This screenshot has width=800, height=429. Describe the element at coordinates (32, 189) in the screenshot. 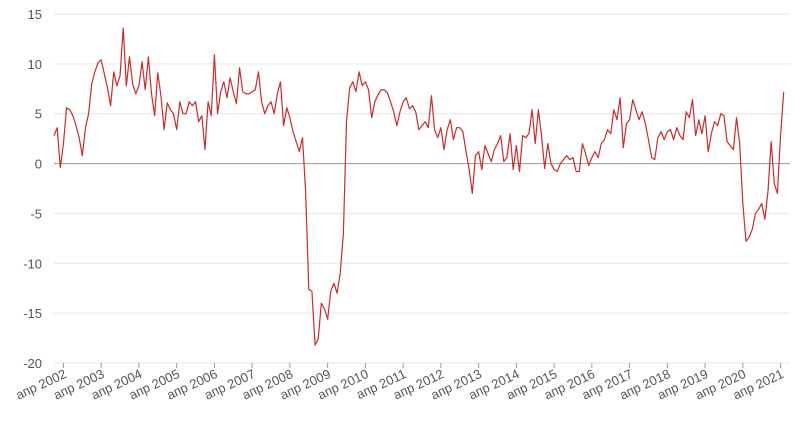

I see `y-axis-tick-labels: -20 -15 -10 -5 0 5 10 15` at that location.